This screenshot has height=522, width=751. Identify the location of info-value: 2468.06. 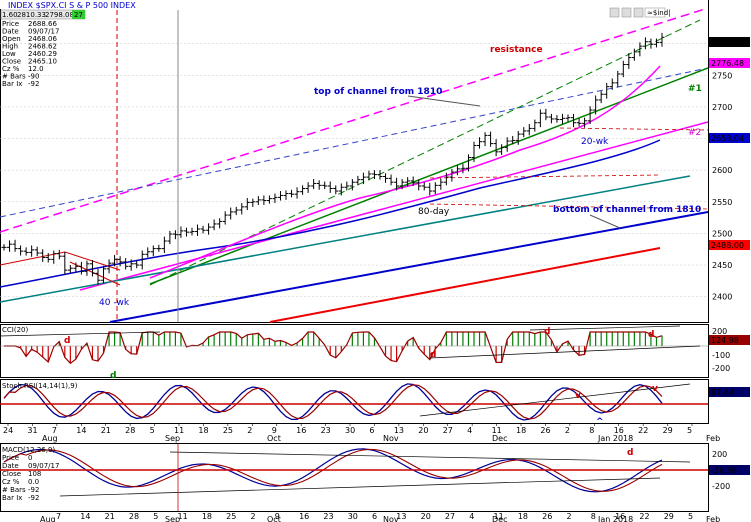
(42, 39).